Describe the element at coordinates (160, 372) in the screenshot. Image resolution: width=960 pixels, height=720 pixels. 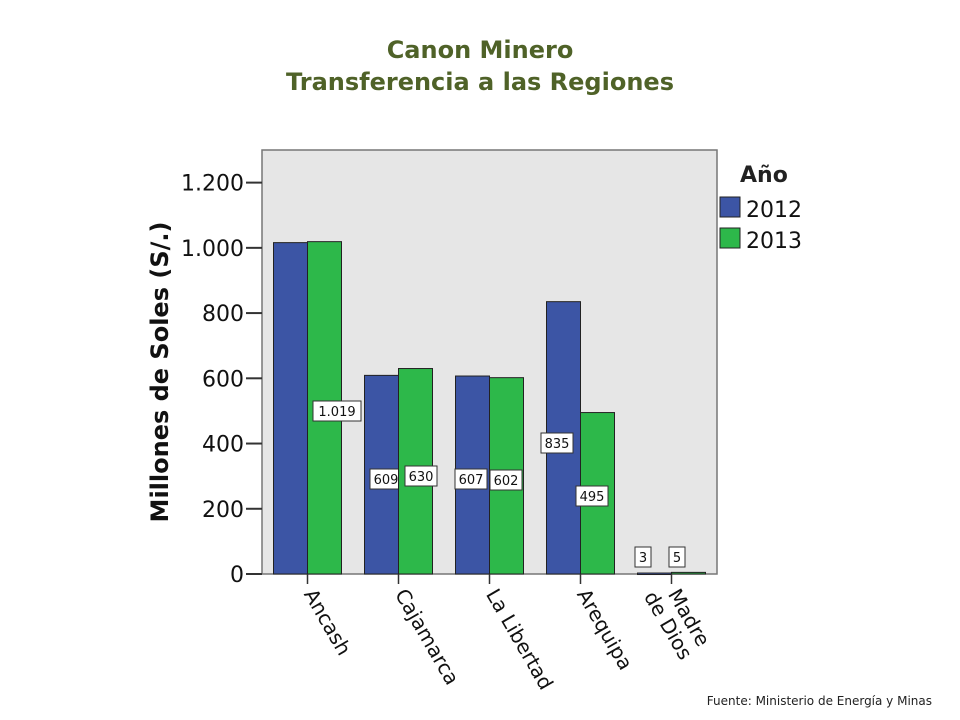
I see `y-axis-label: Millones de Soles (S/.)` at that location.